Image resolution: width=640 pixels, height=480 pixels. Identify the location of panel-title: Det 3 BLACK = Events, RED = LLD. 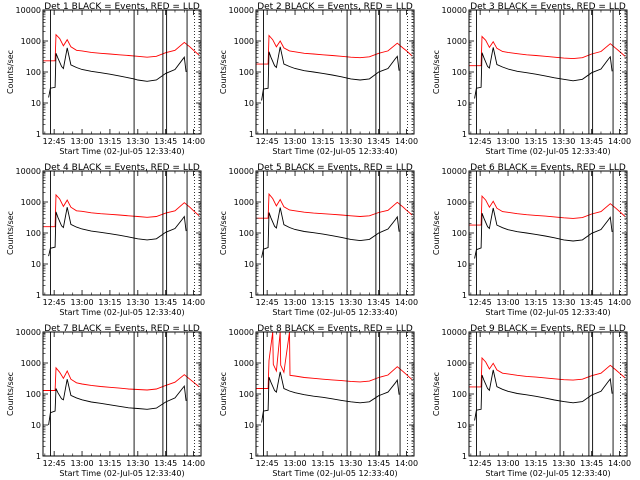
(548, 7).